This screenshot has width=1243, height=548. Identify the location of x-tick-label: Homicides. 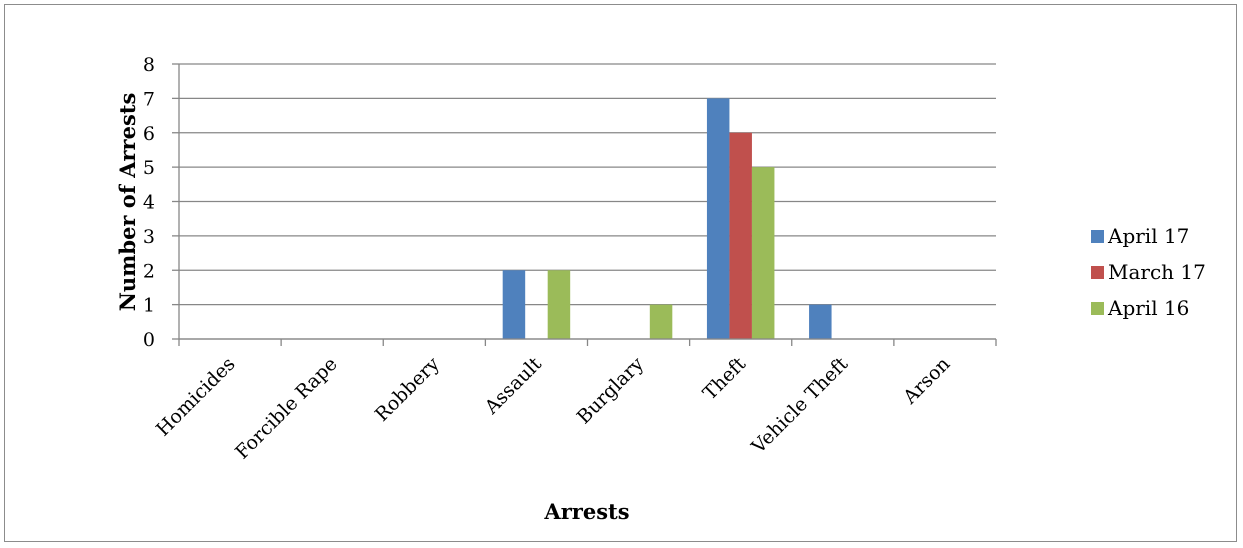
(196, 397).